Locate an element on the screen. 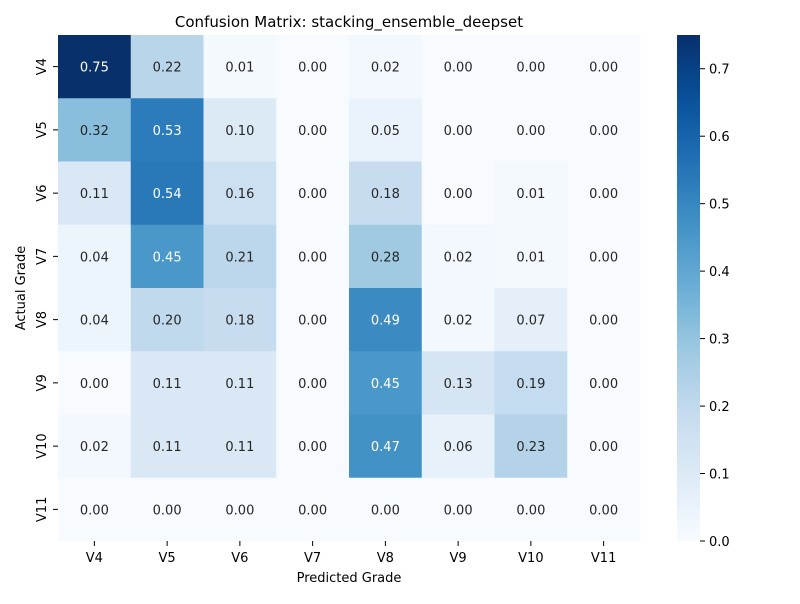  x-tick-label: V11 is located at coordinates (603, 558).